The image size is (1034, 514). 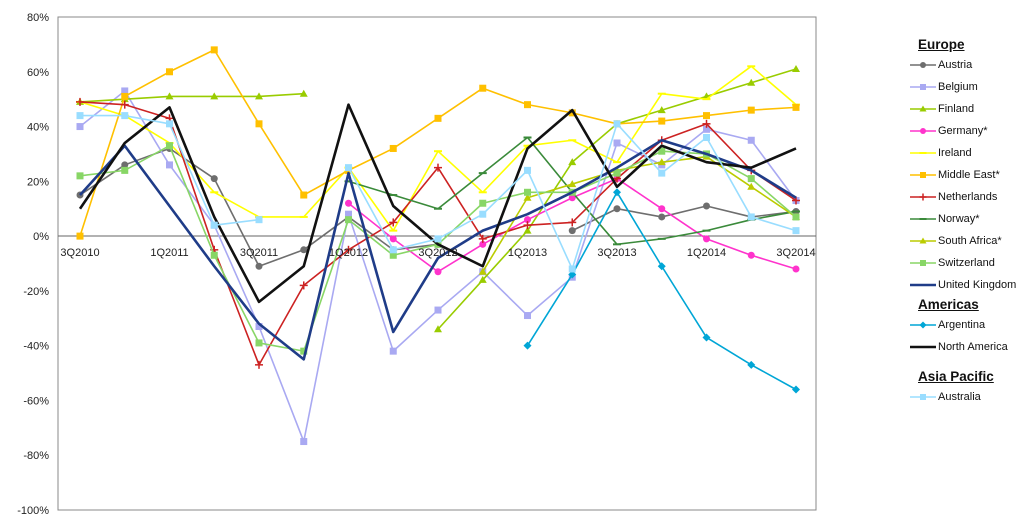 I want to click on legend-label: Middle East*, so click(x=969, y=175).